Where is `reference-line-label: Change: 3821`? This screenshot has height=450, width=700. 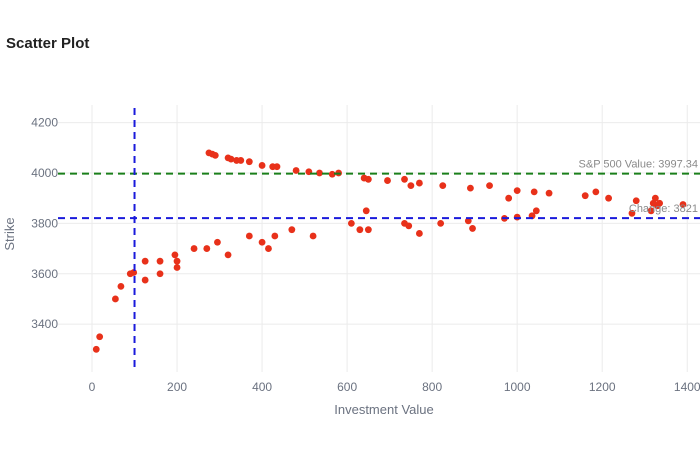 reference-line-label: Change: 3821 is located at coordinates (663, 209).